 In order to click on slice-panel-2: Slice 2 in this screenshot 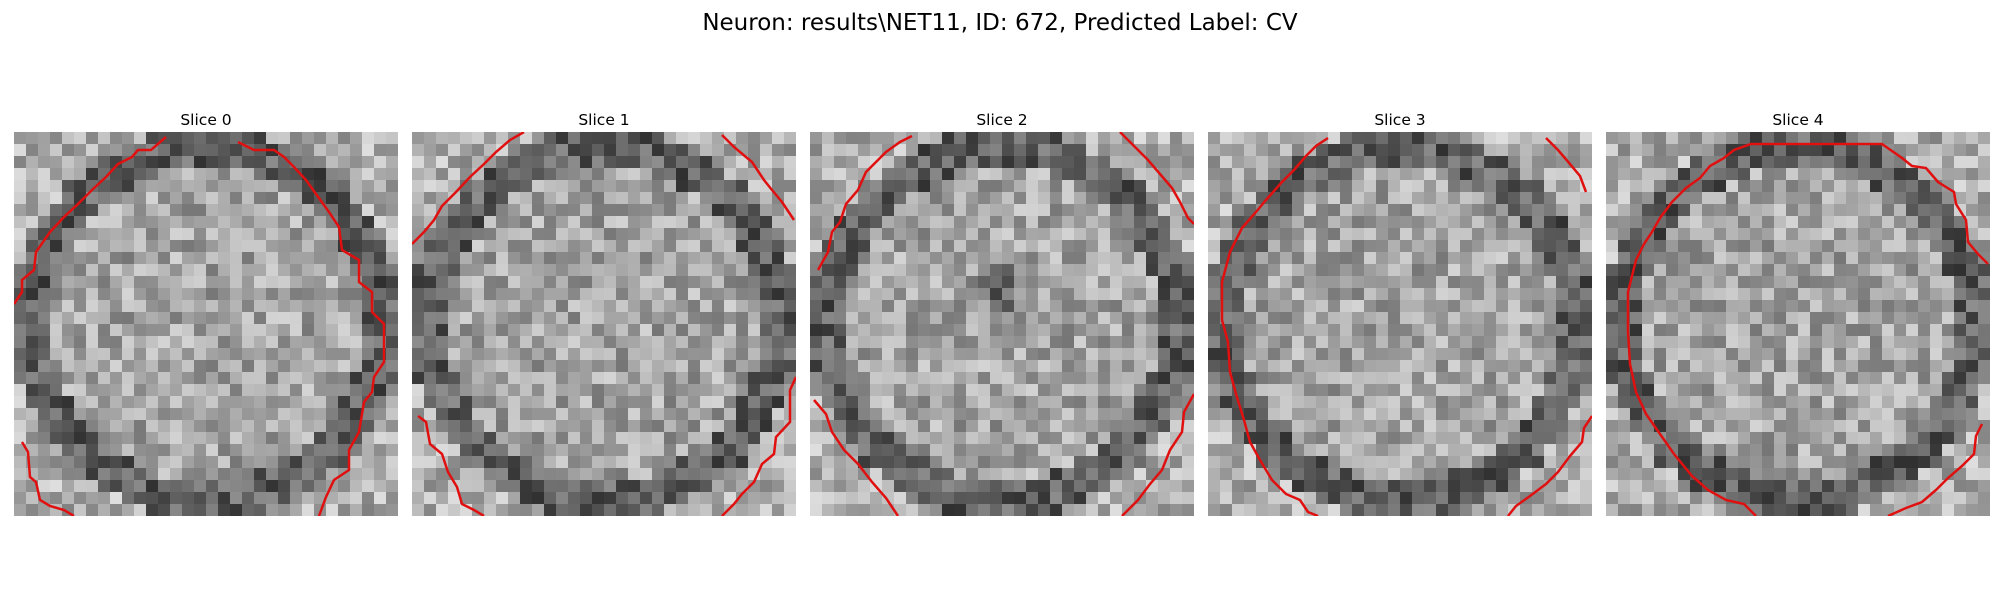, I will do `click(1002, 312)`.